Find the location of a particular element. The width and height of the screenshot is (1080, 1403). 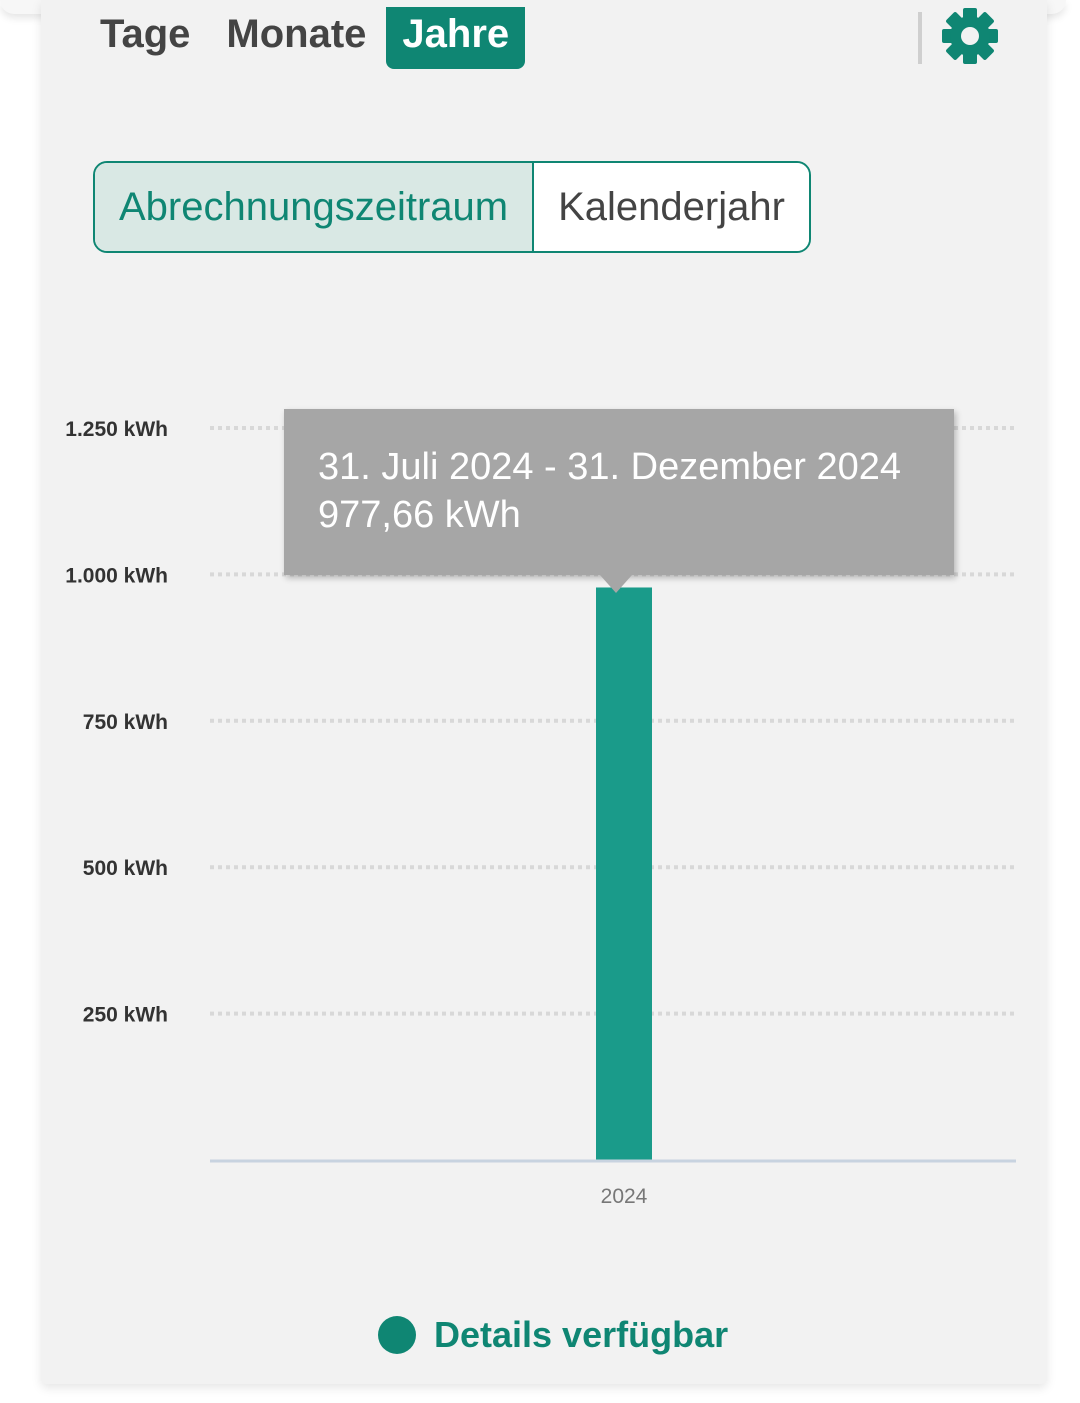

x-tick-label: 2024 is located at coordinates (624, 1196).